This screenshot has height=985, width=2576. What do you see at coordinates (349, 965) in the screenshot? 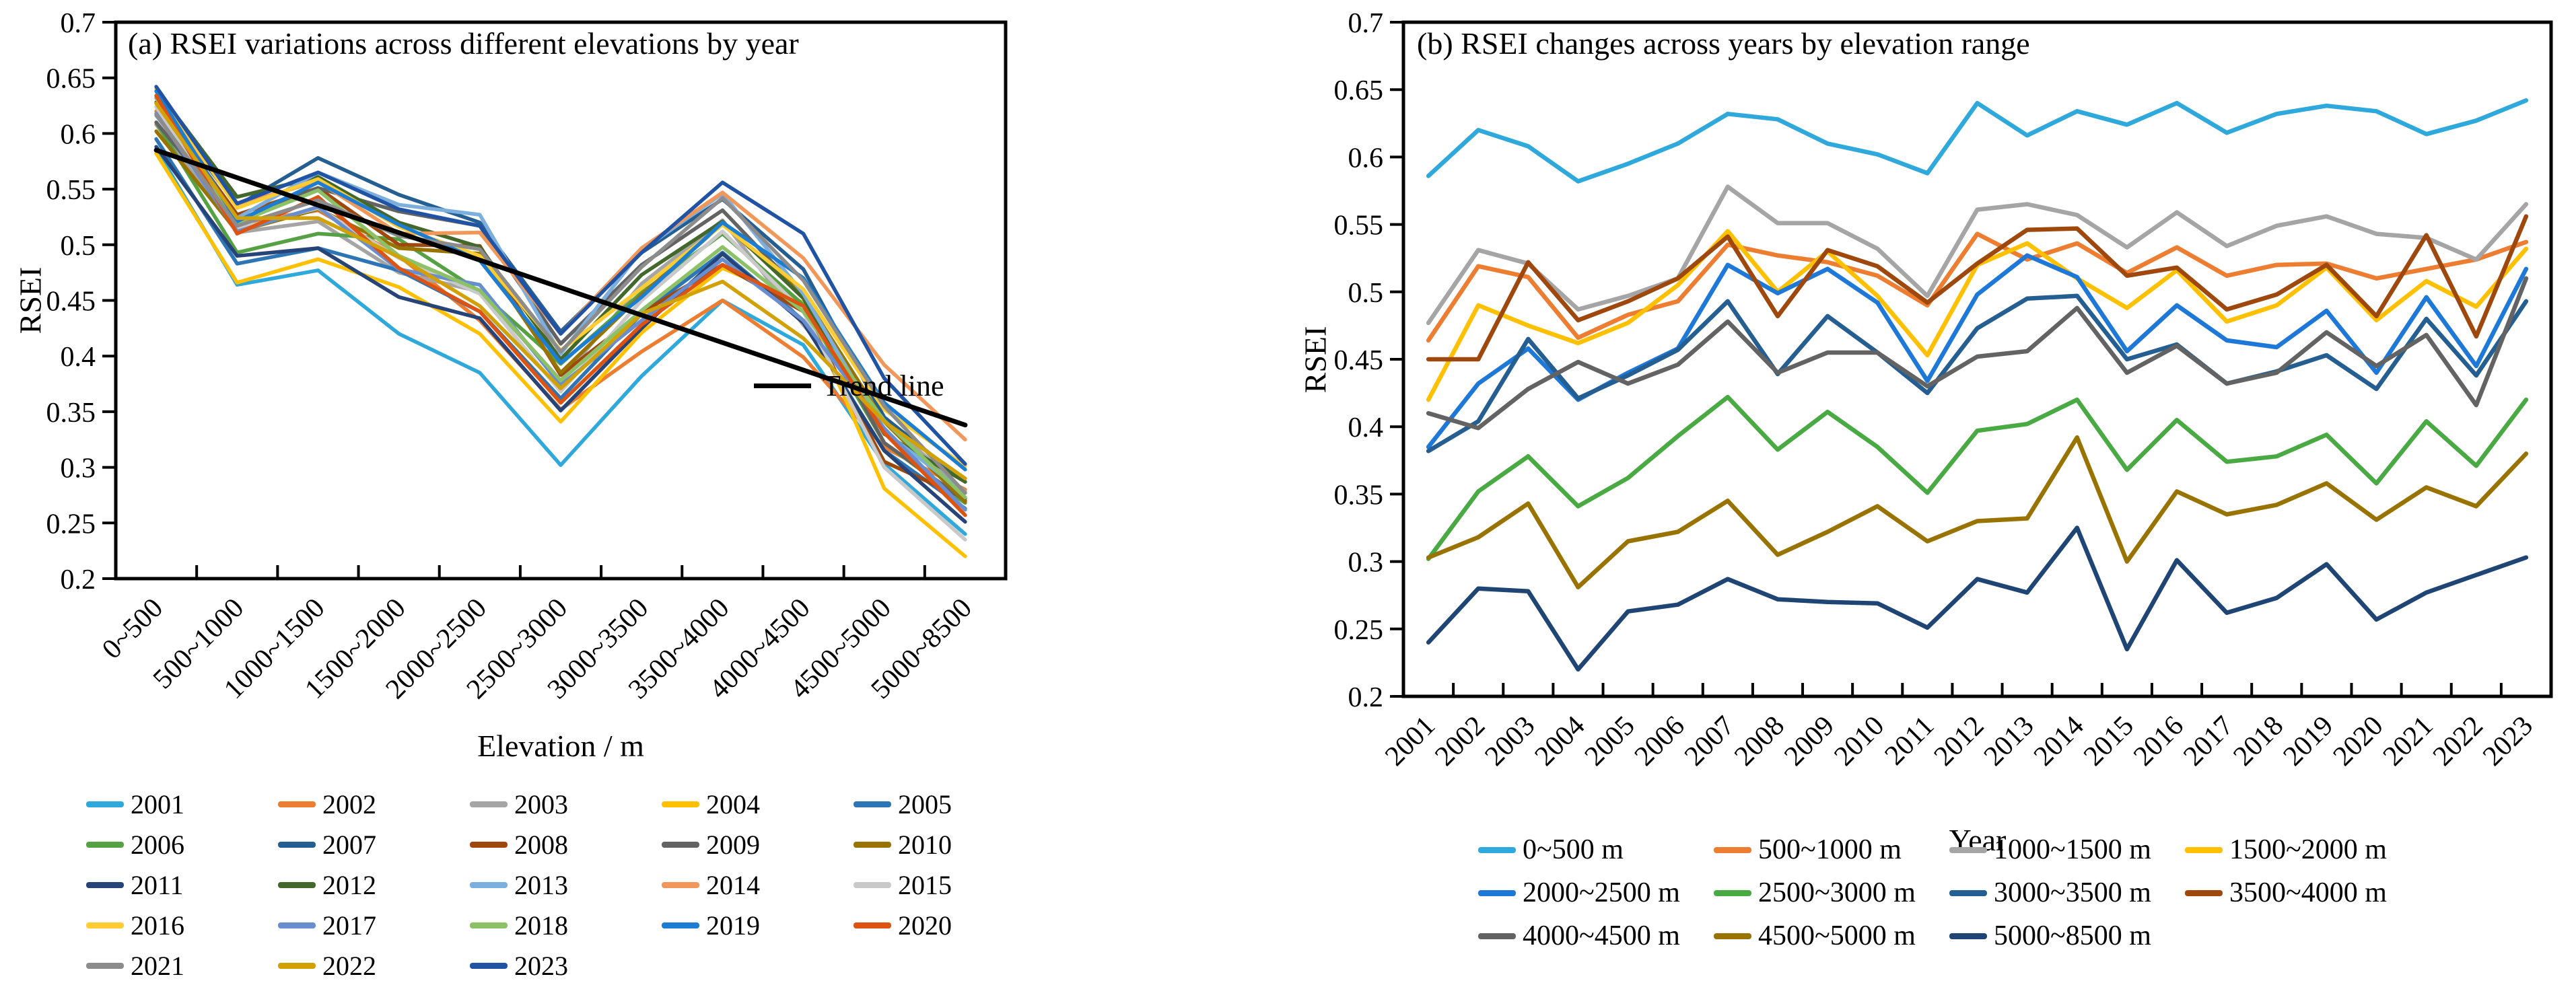
I see `legend-label: 2022` at bounding box center [349, 965].